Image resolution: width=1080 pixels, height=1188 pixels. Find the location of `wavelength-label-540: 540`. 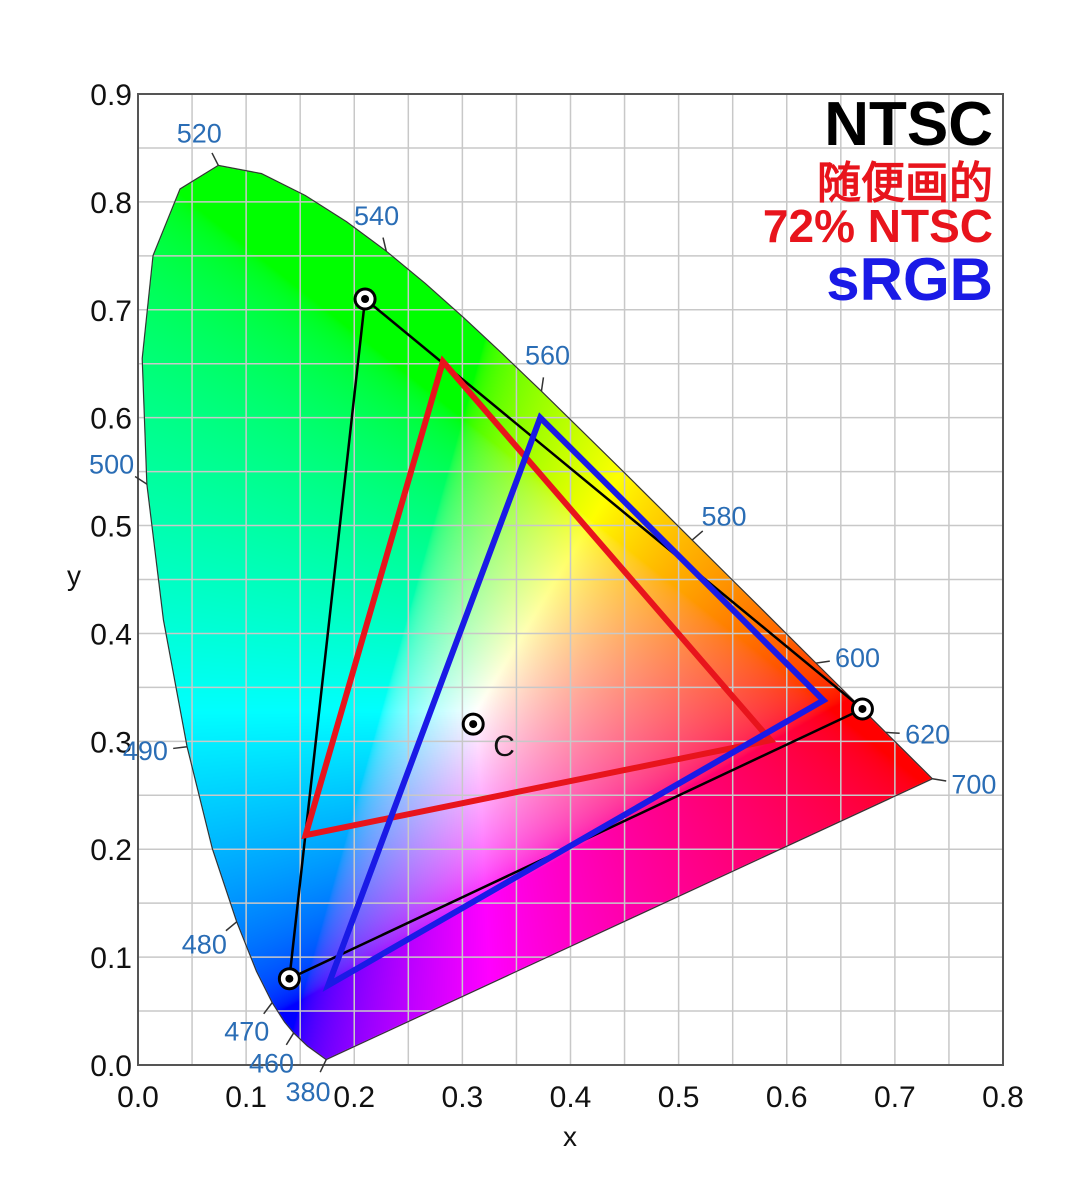

wavelength-label-540: 540 is located at coordinates (376, 216).